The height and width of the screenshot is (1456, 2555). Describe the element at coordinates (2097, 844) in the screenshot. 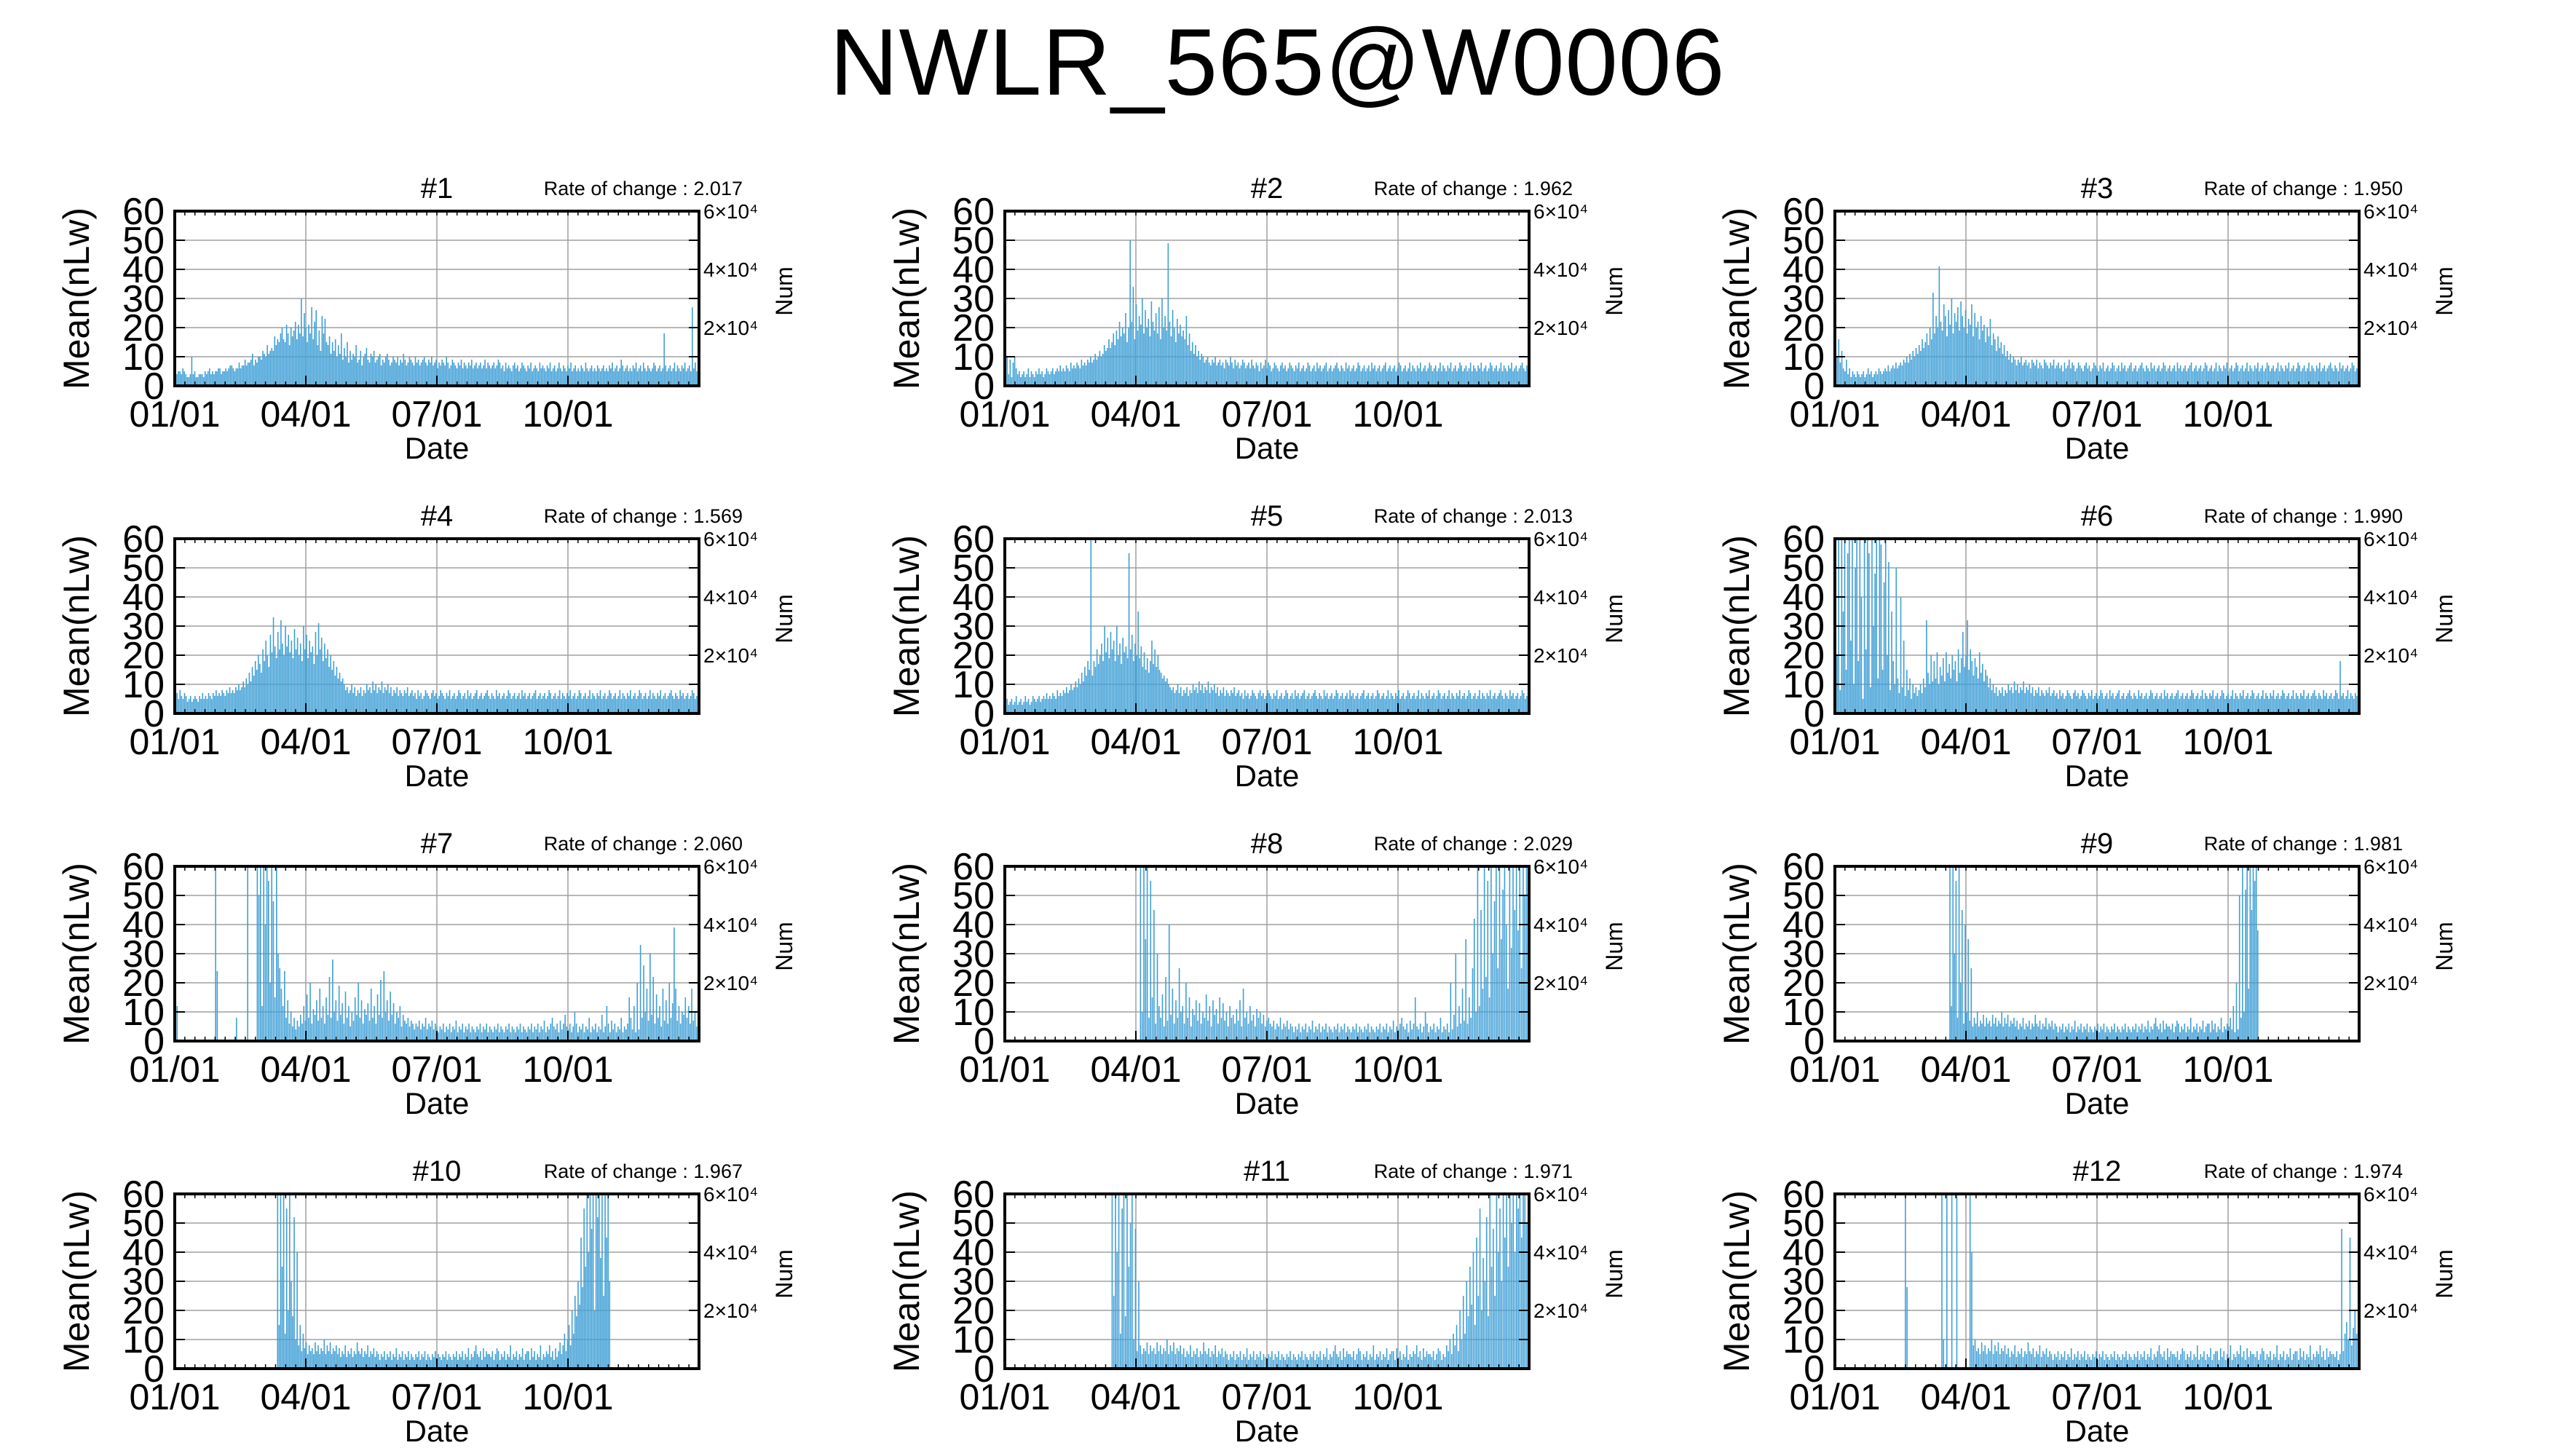

I see `panel-title: #9` at that location.